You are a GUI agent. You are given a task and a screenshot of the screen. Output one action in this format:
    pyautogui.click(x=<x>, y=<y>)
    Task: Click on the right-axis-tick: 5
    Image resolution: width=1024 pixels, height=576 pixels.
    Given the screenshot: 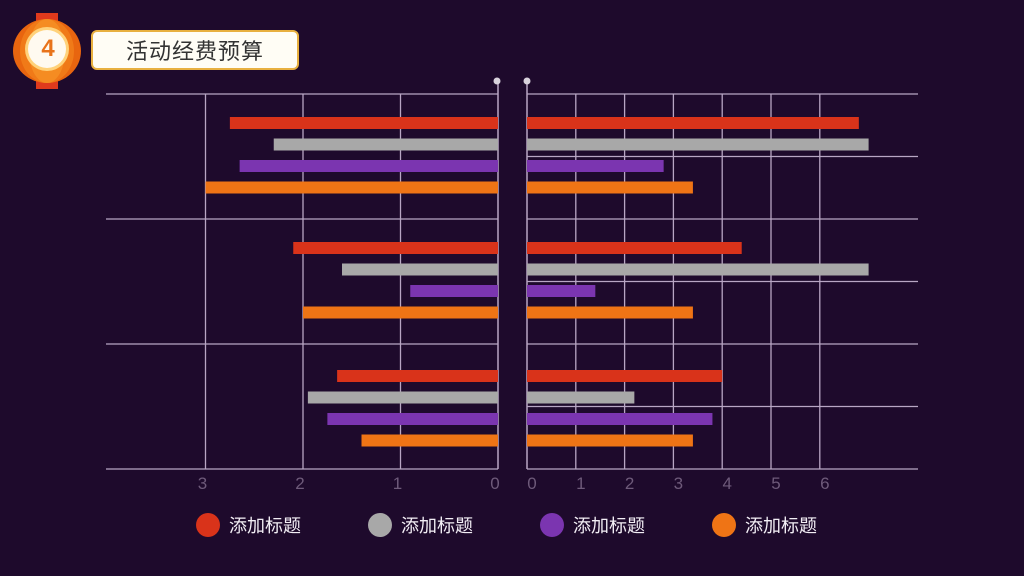 What is the action you would take?
    pyautogui.click(x=776, y=483)
    